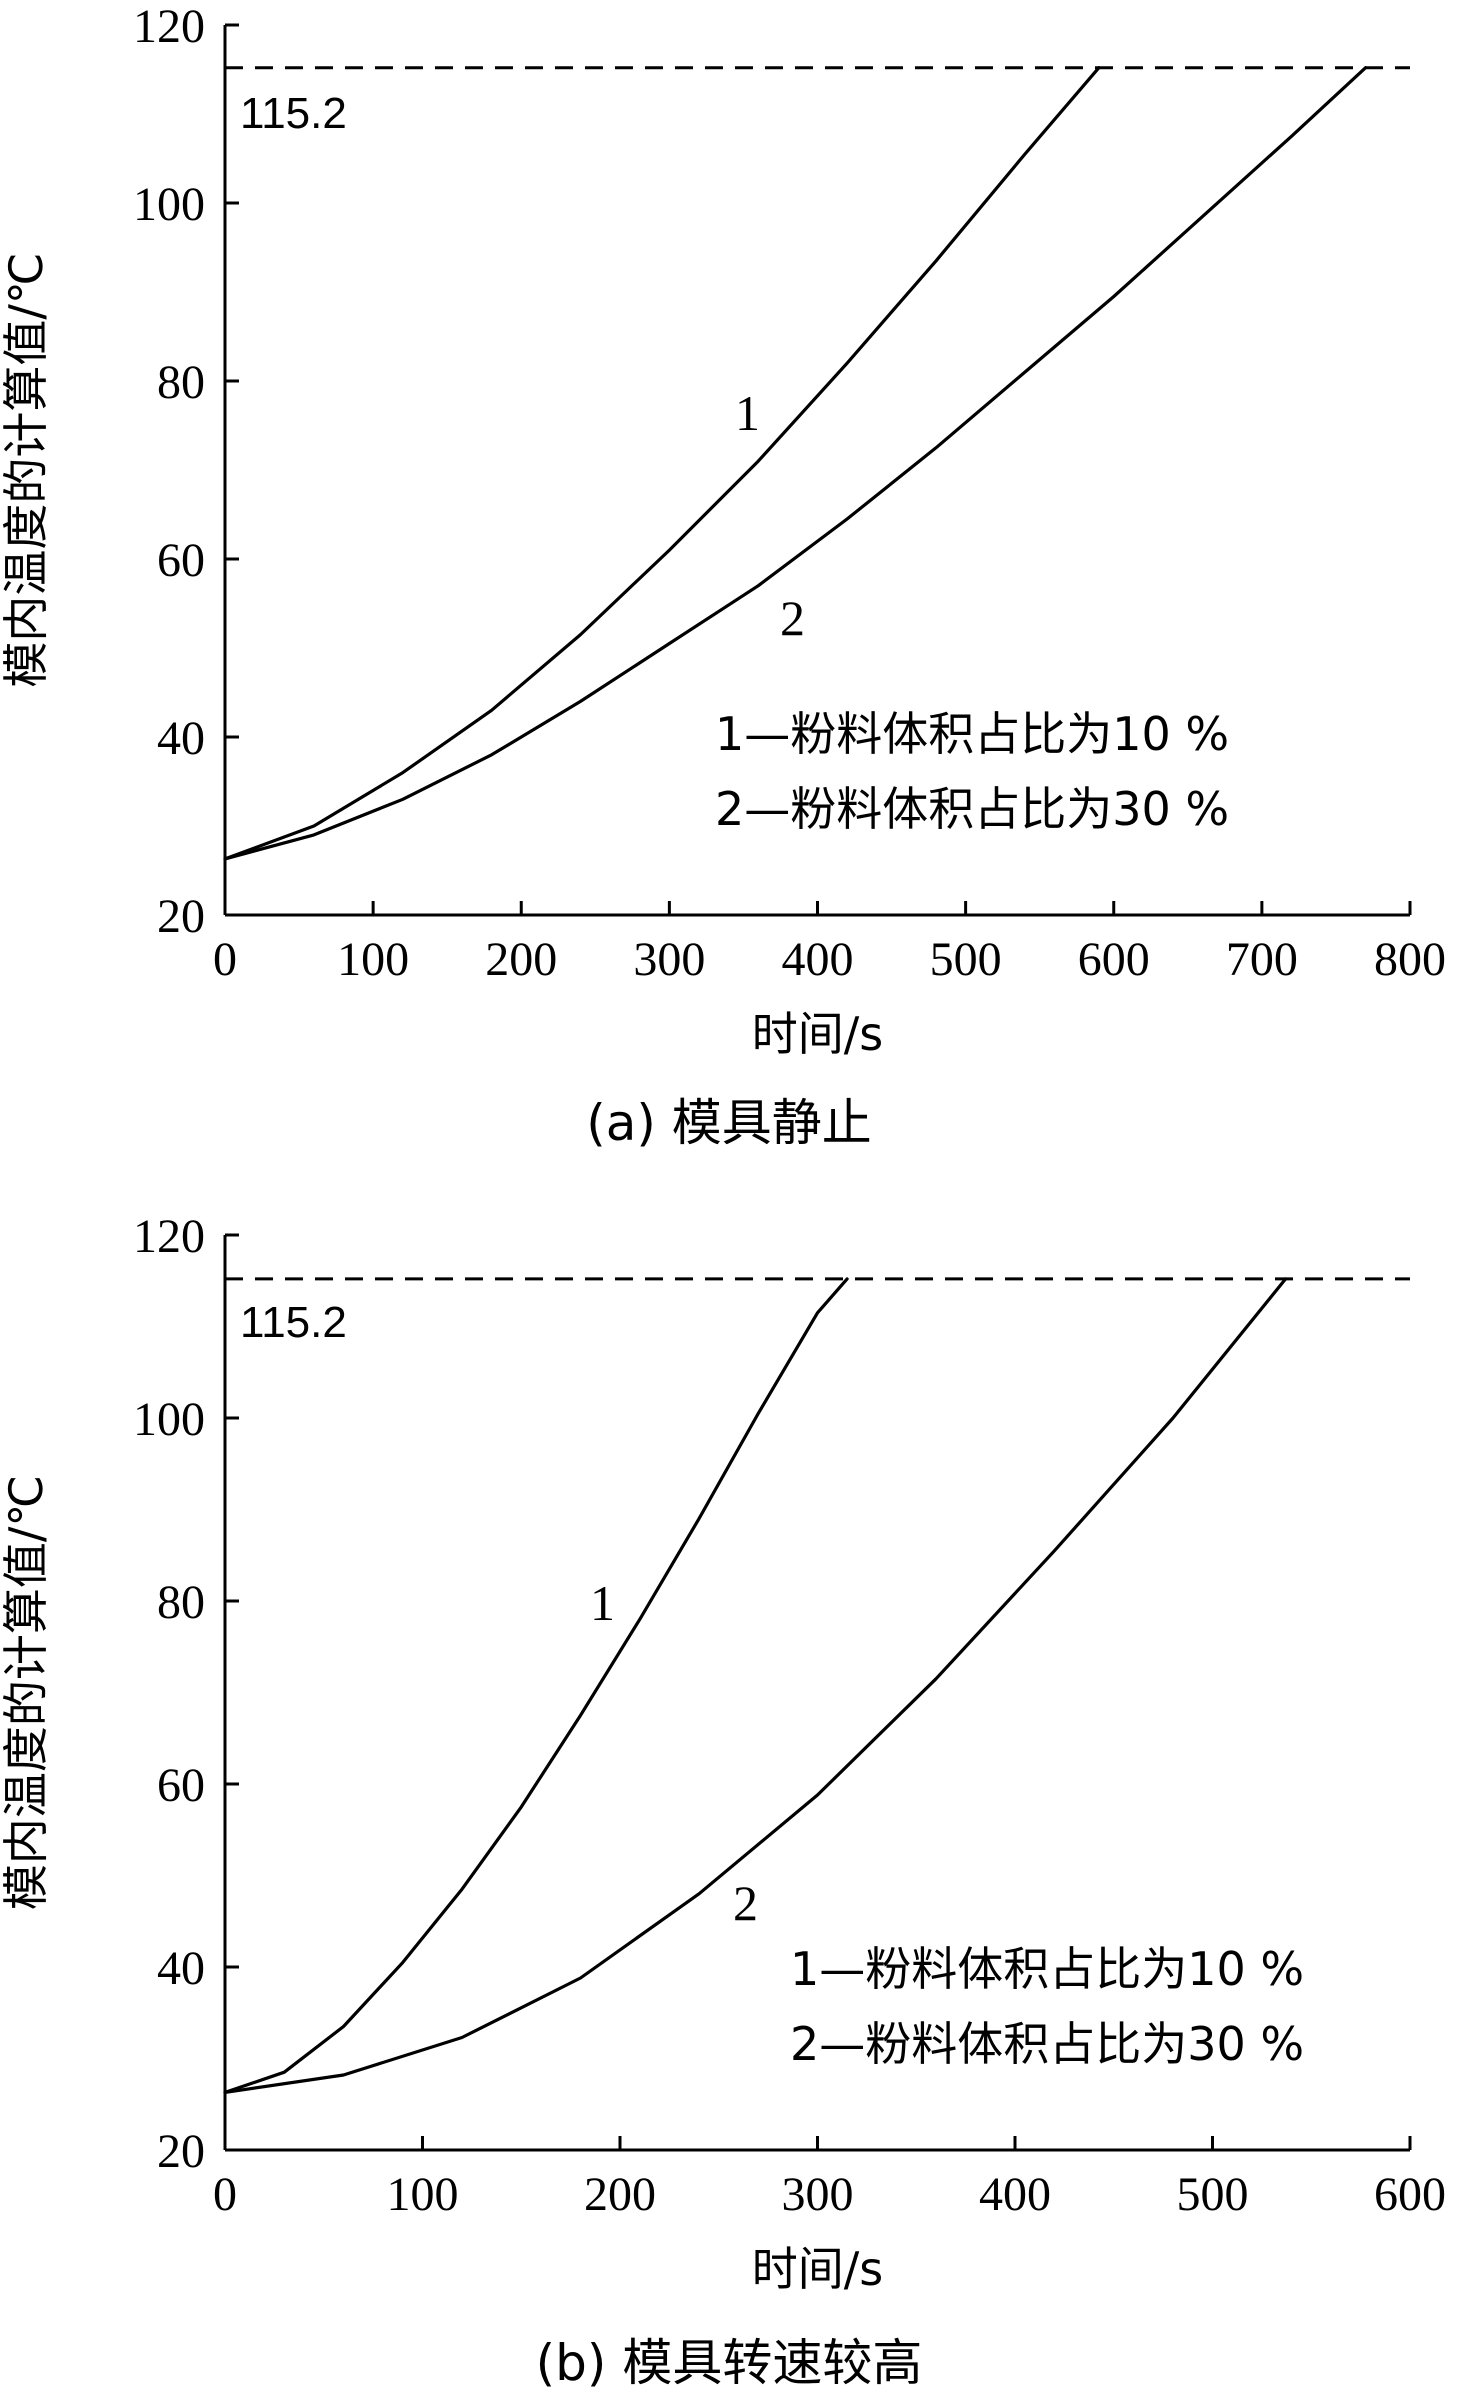  Describe the element at coordinates (169, 204) in the screenshot. I see `y-tick-label-0-4: 100` at that location.